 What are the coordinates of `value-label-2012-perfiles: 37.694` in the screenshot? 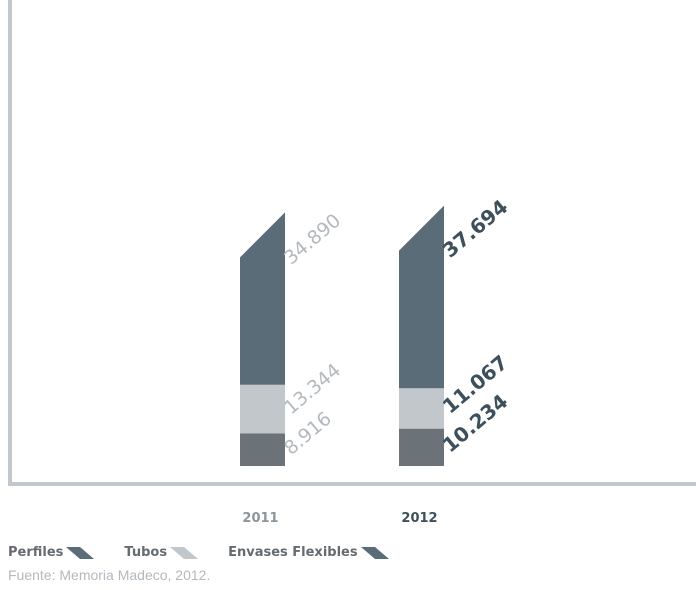 It's located at (475, 228).